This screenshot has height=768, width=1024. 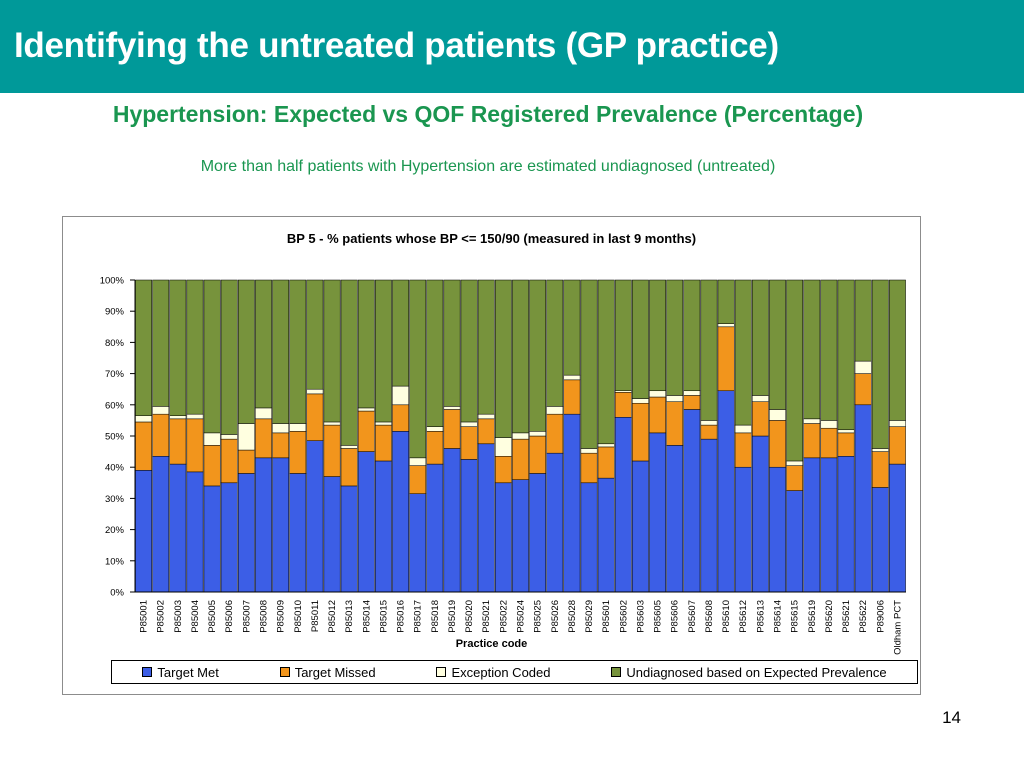 What do you see at coordinates (117, 593) in the screenshot?
I see `y-tick-label: 0%` at bounding box center [117, 593].